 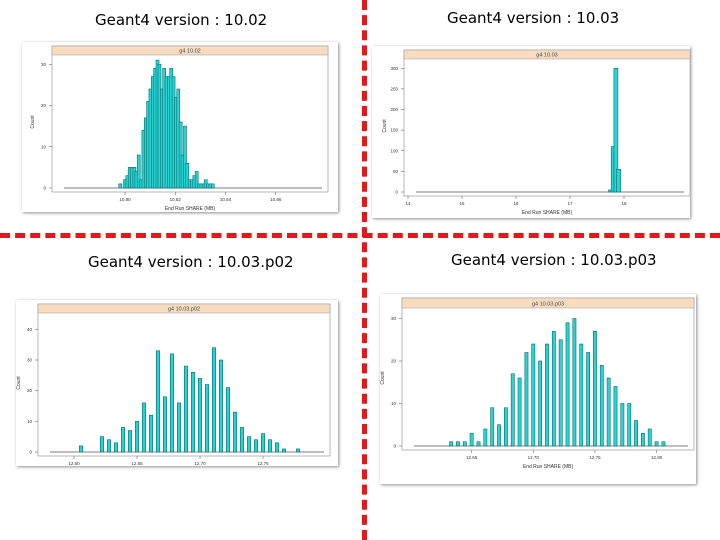 I want to click on panel-title-10-03-p02: Geant4 version : 10.03.p02, so click(x=191, y=262).